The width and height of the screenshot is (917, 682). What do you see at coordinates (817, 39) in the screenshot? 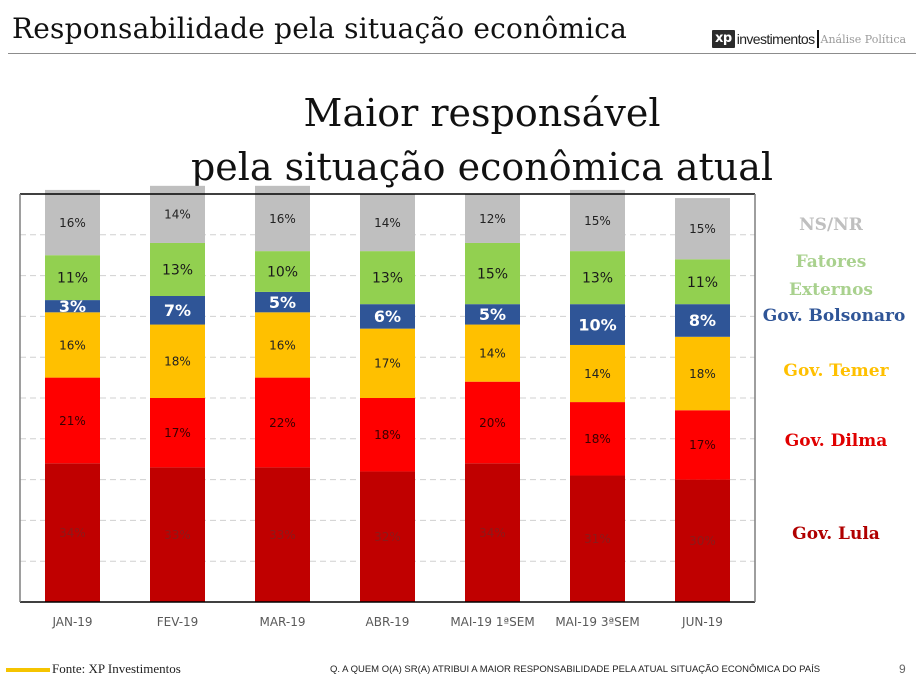
I see `brand-separator` at bounding box center [817, 39].